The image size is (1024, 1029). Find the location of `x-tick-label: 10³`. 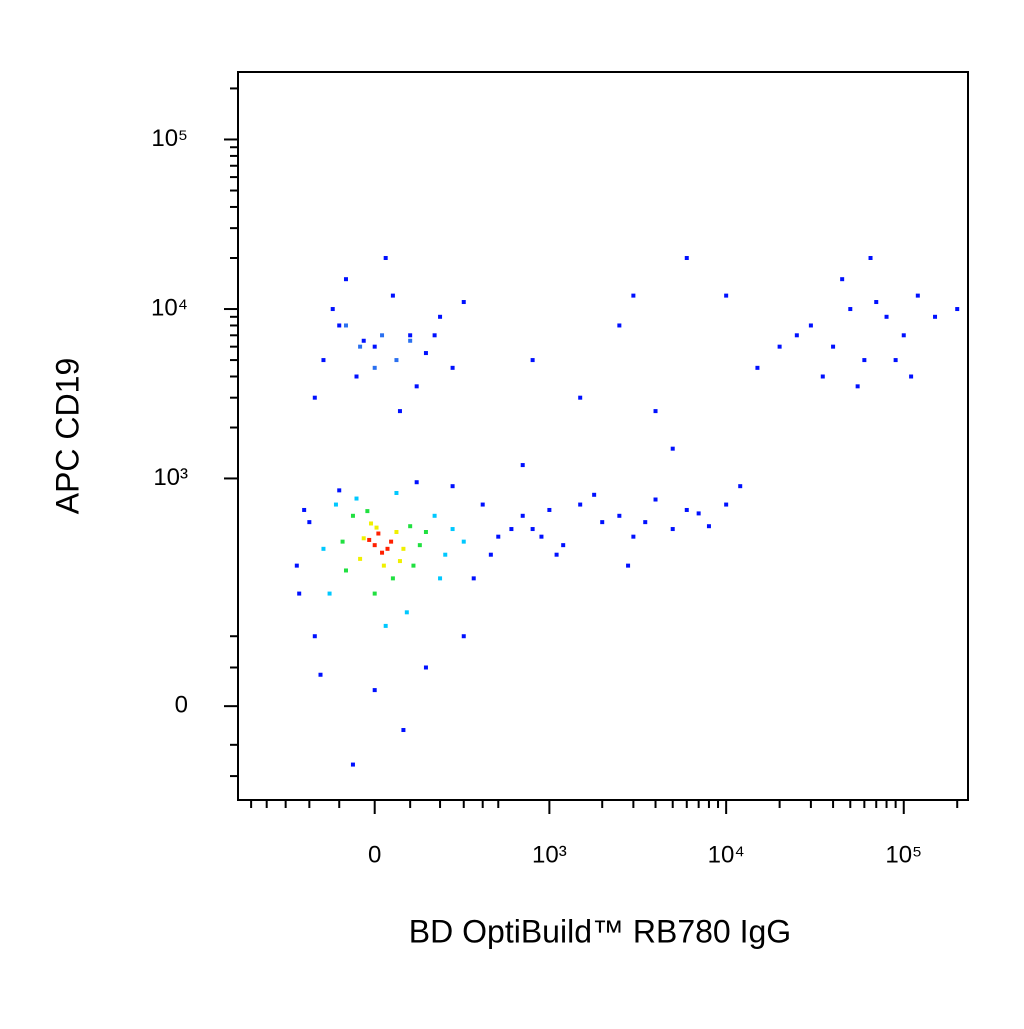

x-tick-label: 10³ is located at coordinates (549, 854).